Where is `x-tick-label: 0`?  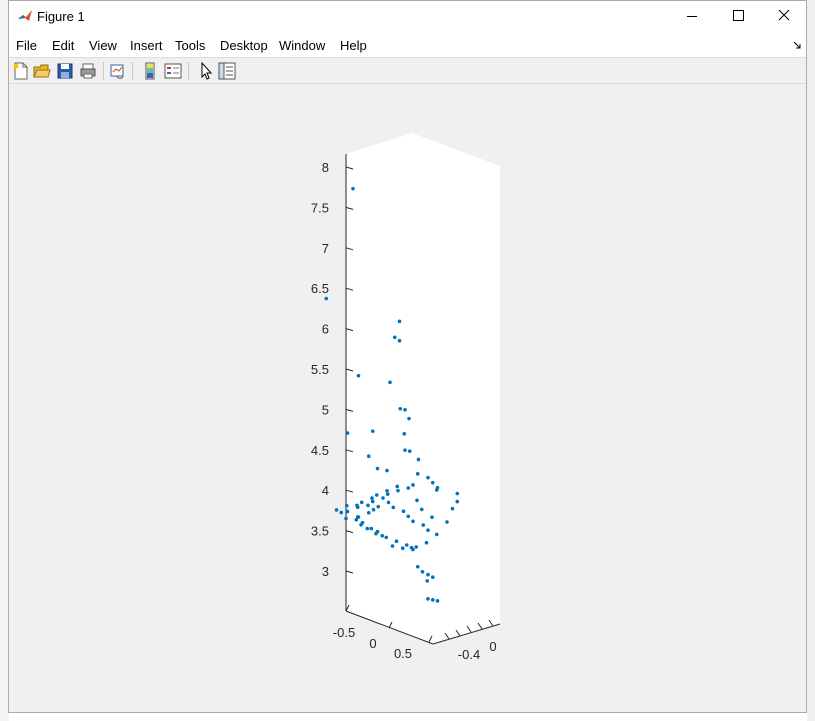 x-tick-label: 0 is located at coordinates (372, 643).